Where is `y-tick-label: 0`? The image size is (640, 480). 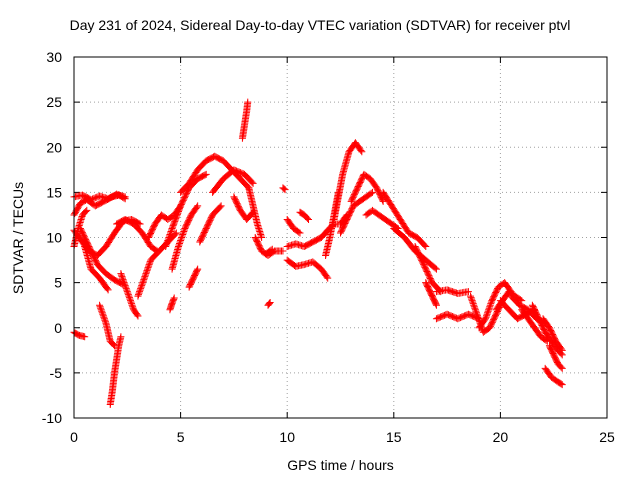
y-tick-label: 0 is located at coordinates (58, 328).